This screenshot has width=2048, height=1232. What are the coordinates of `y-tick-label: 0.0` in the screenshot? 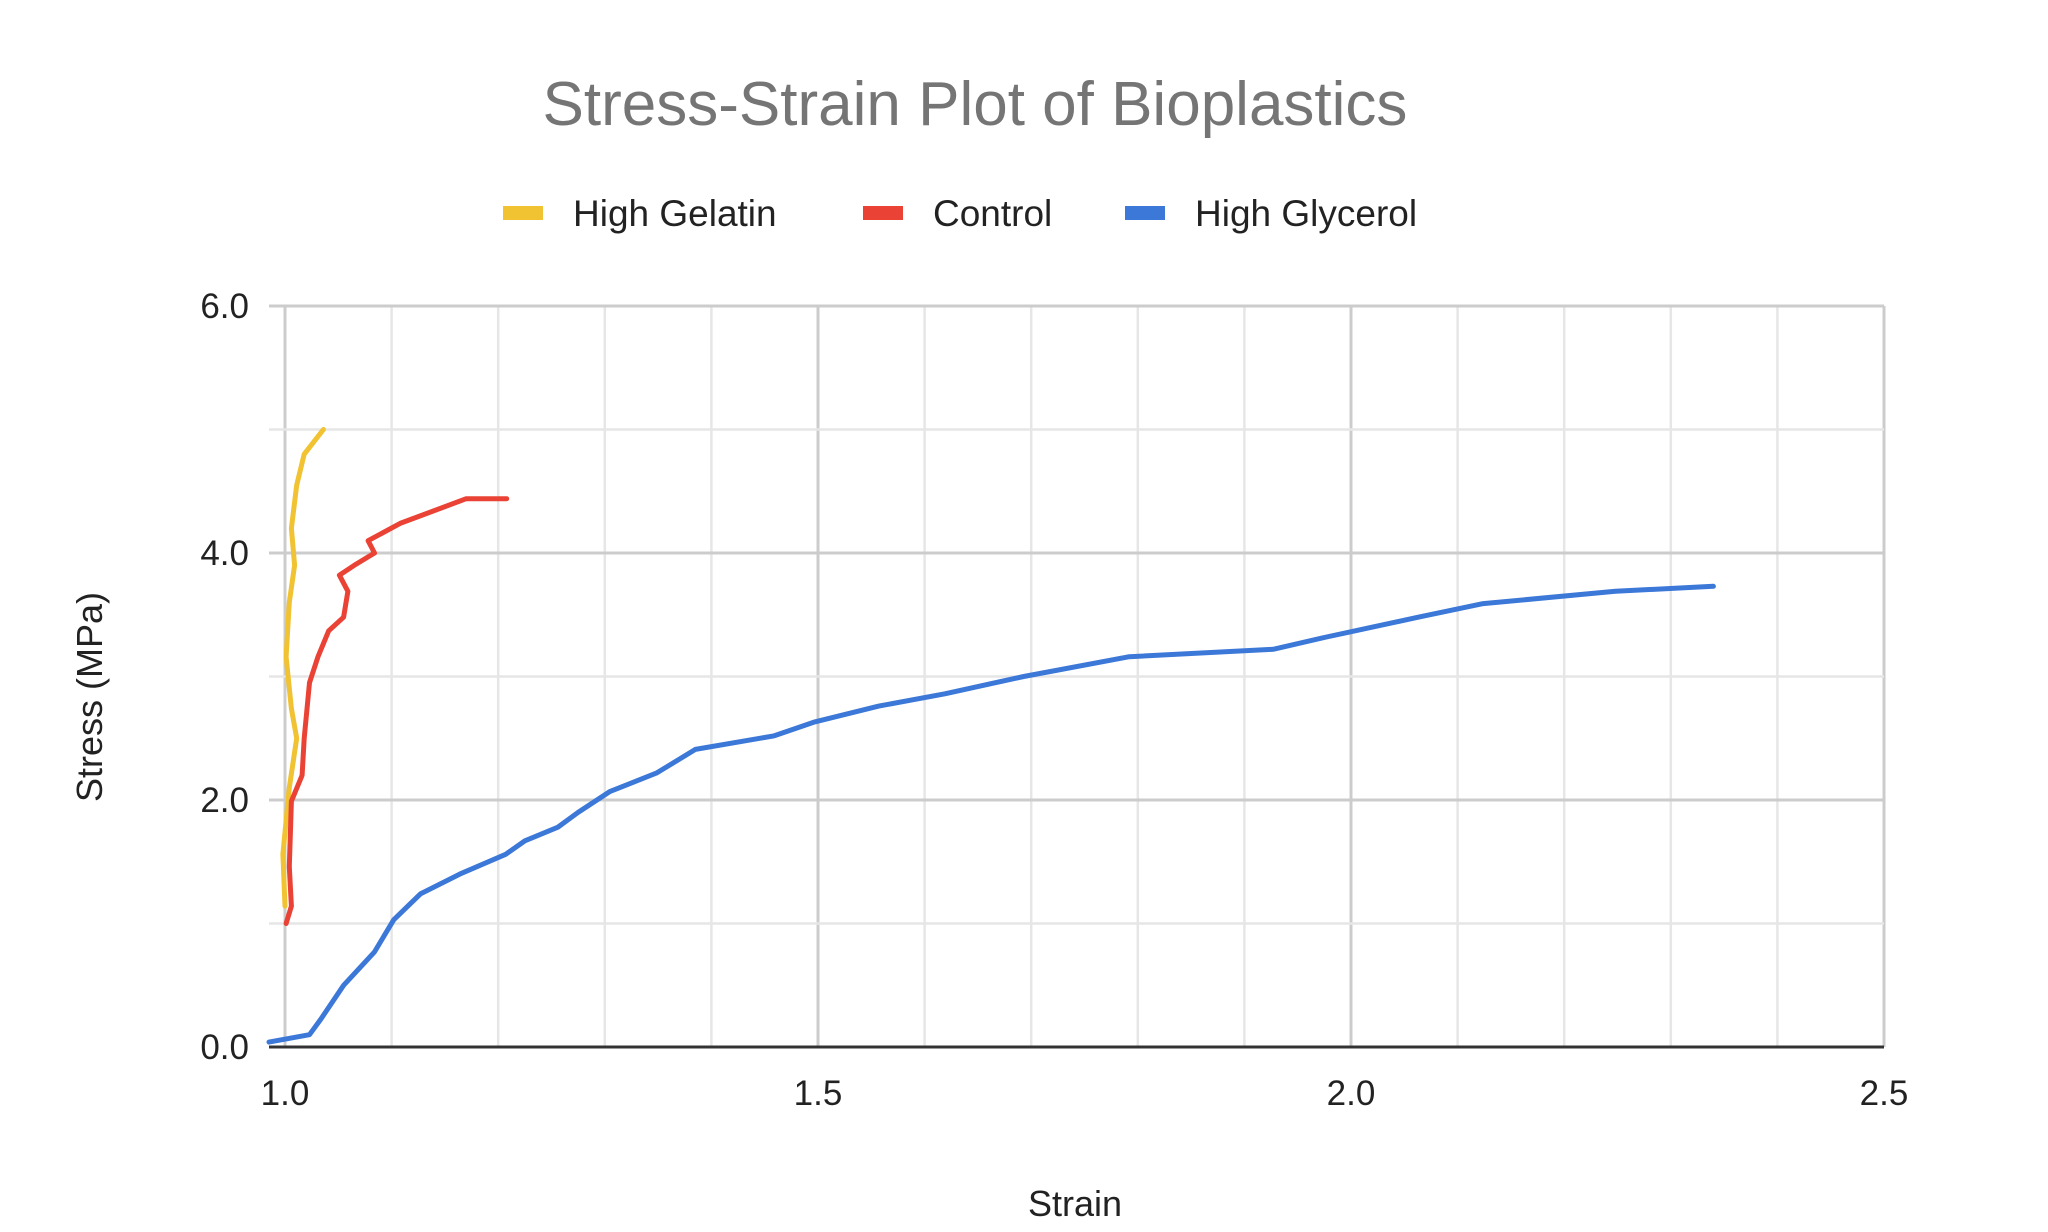 It's located at (224, 1047).